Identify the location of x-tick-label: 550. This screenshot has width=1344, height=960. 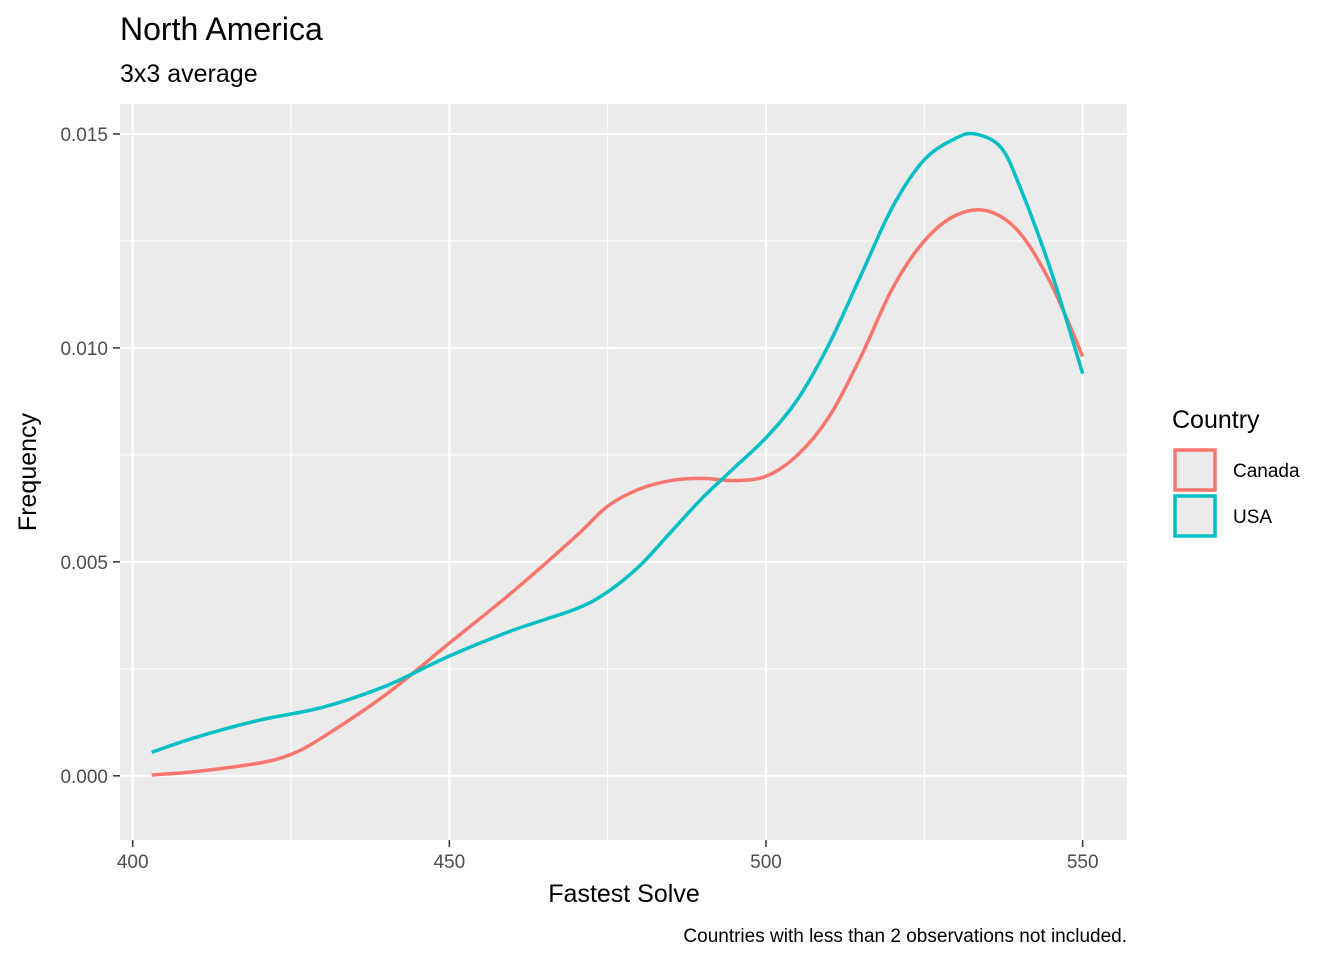
(1083, 862).